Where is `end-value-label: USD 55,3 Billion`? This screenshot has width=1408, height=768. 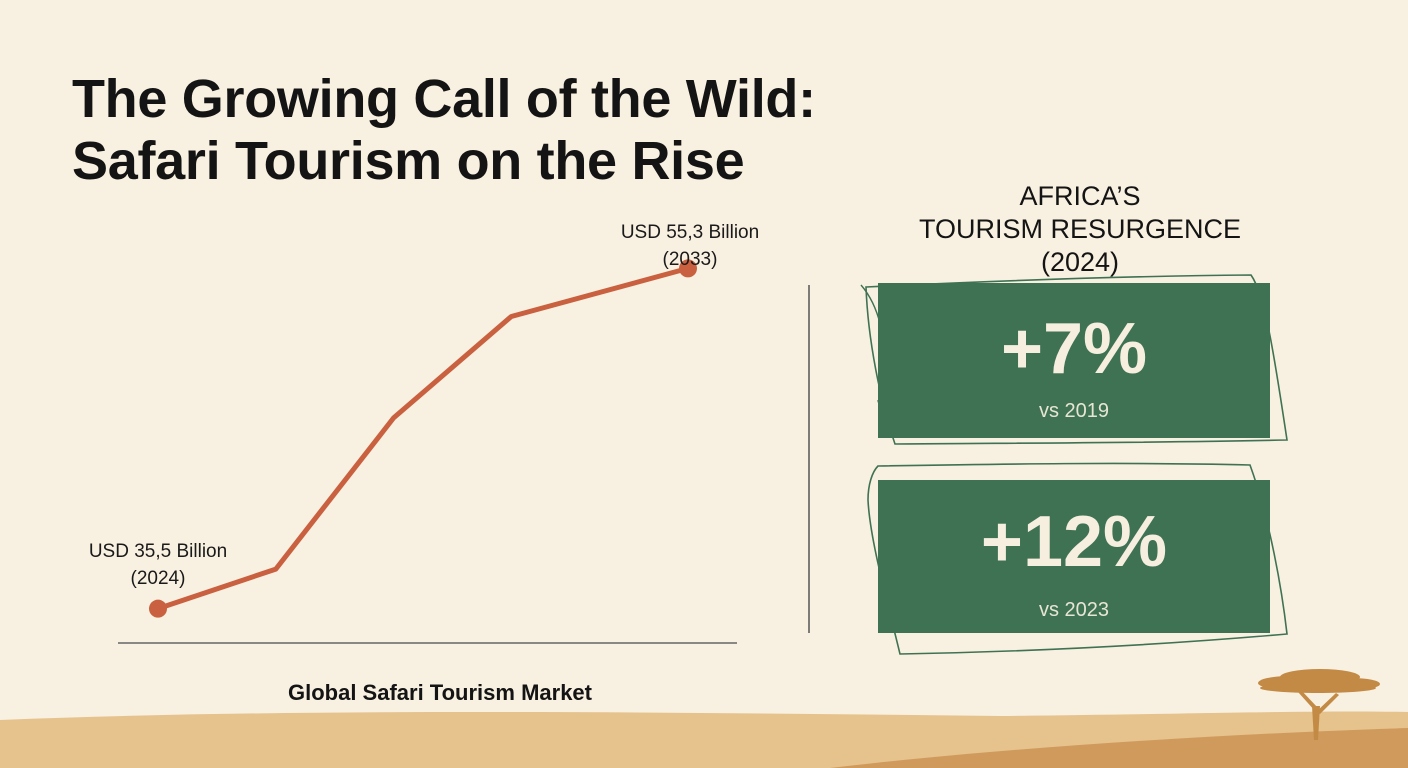
end-value-label: USD 55,3 Billion is located at coordinates (690, 232).